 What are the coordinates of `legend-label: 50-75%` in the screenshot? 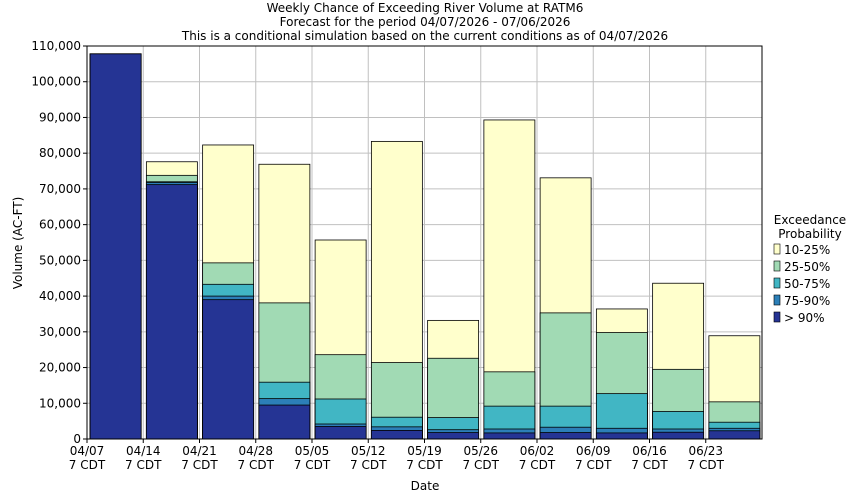 It's located at (807, 284).